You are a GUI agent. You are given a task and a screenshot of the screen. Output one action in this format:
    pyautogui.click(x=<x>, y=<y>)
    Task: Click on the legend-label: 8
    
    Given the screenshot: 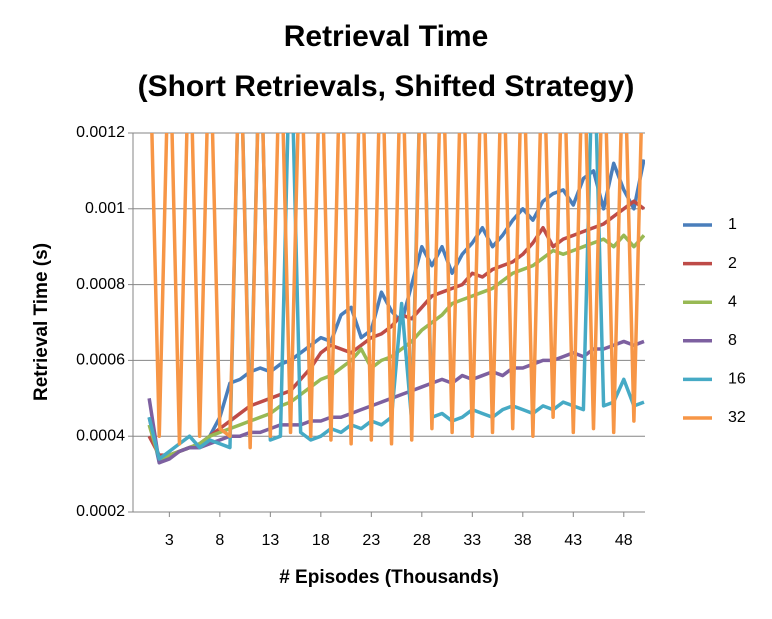 What is the action you would take?
    pyautogui.click(x=732, y=340)
    